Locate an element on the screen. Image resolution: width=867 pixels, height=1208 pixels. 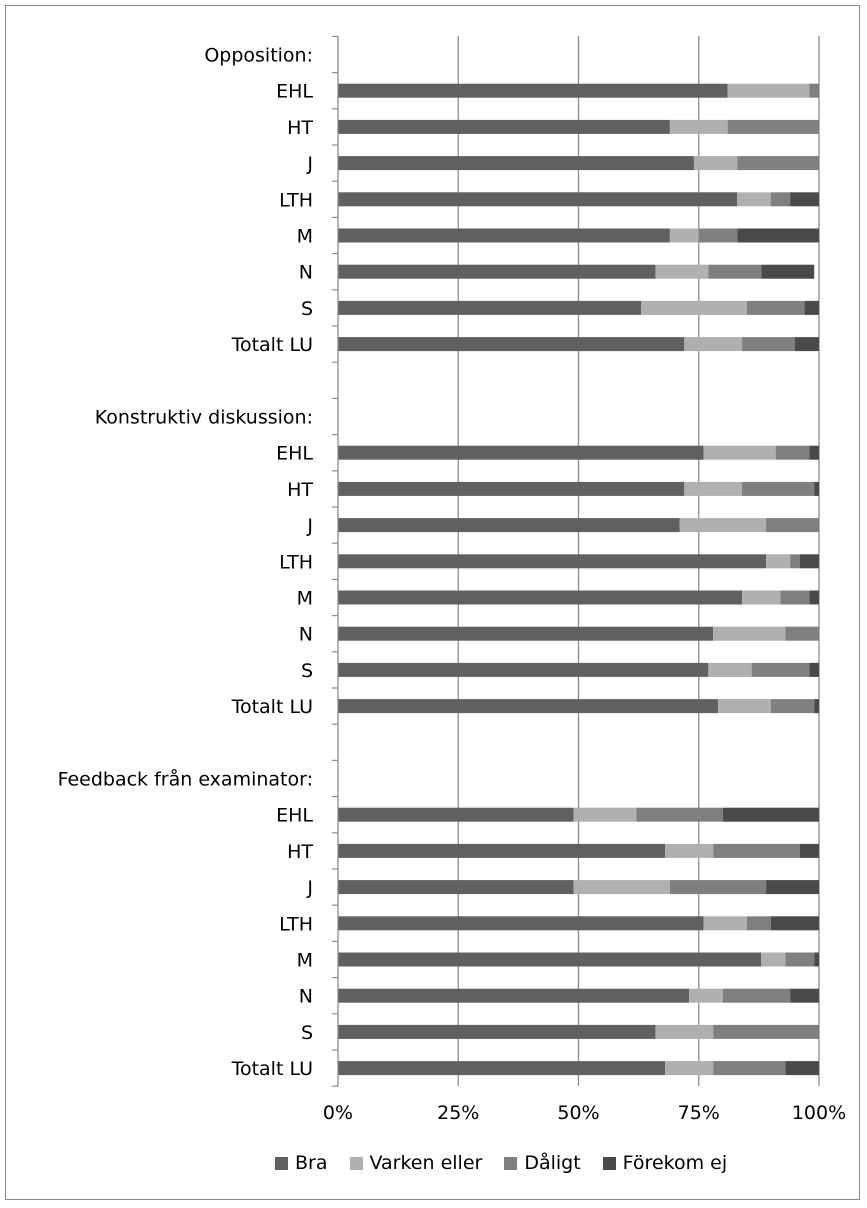
legend-label: Varken eller is located at coordinates (426, 1163).